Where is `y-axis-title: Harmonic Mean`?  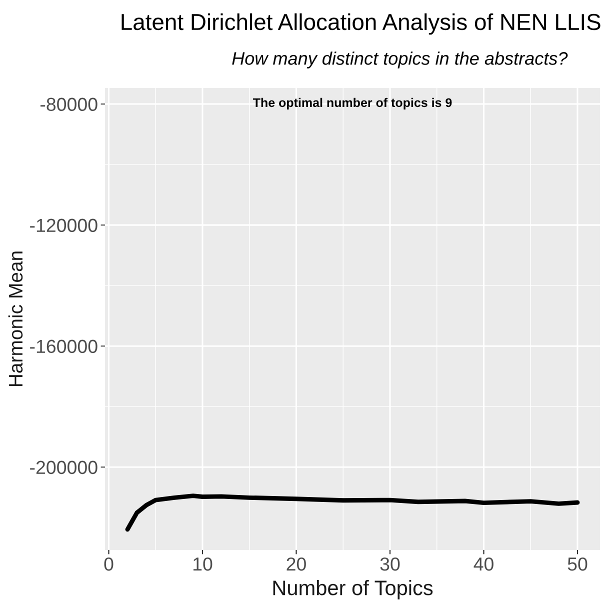
y-axis-title: Harmonic Mean is located at coordinates (15, 319).